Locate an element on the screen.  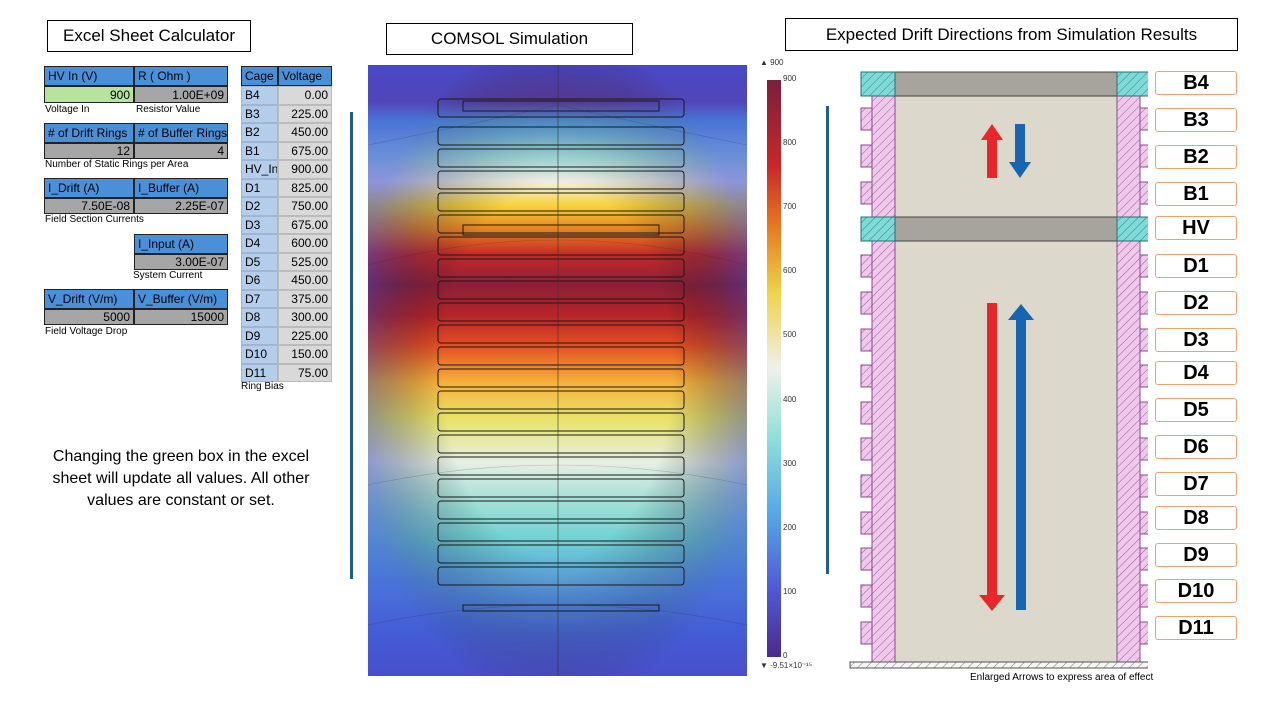
drift-rings-header: # of Drift Rings is located at coordinates (89, 133).